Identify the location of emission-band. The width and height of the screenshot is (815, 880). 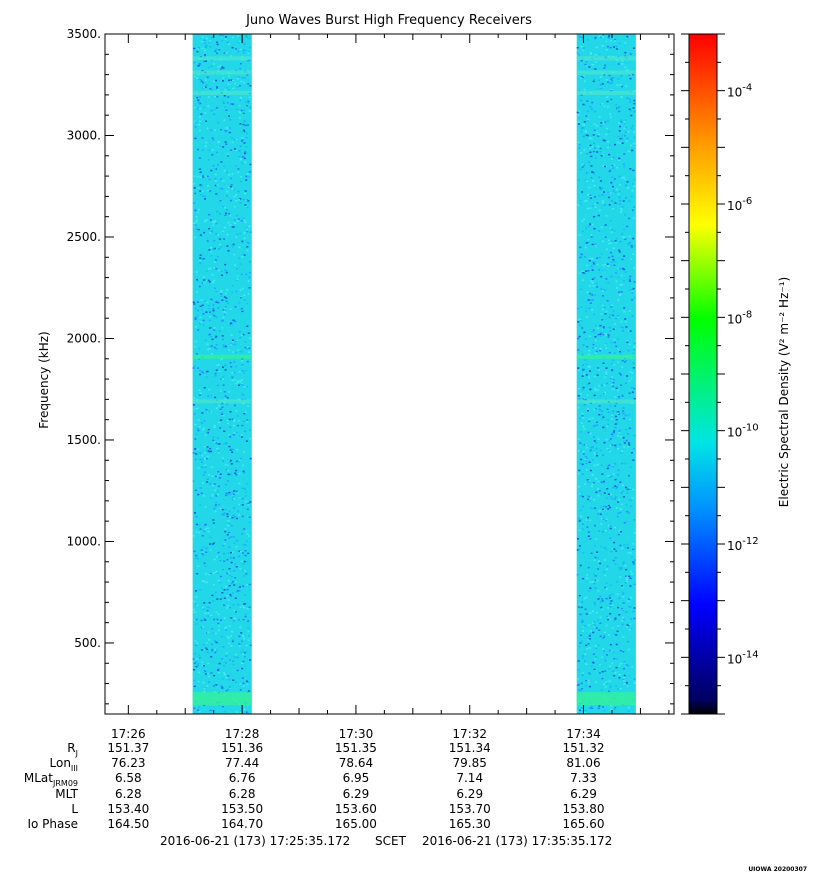
(606, 702).